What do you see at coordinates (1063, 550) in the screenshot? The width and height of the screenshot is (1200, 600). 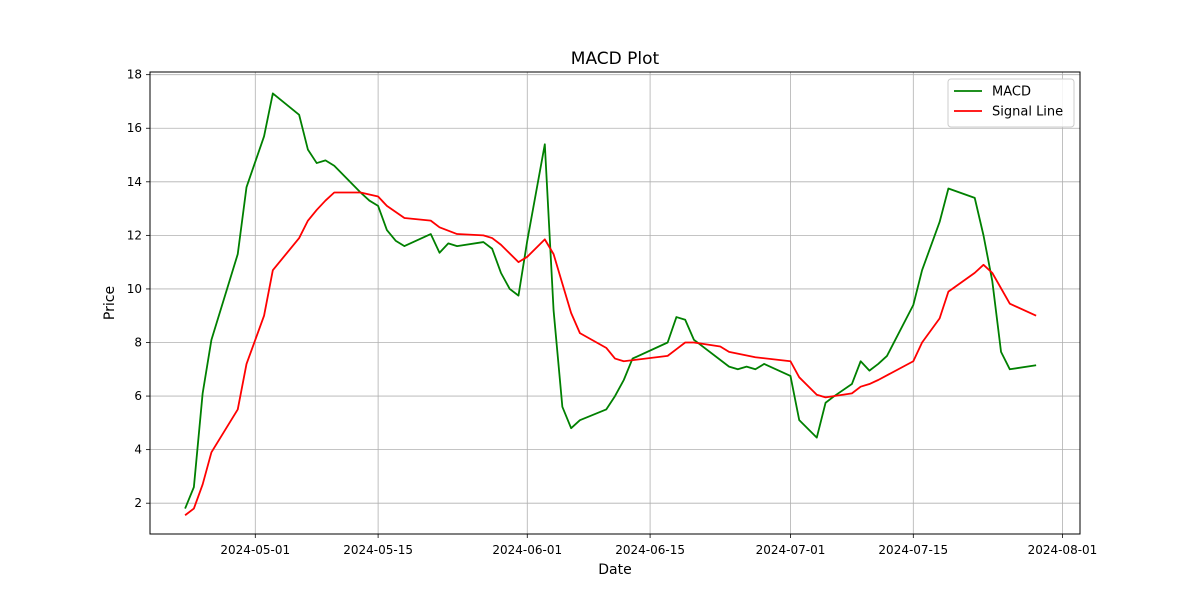 I see `x-tick-label: 2024-08-01` at bounding box center [1063, 550].